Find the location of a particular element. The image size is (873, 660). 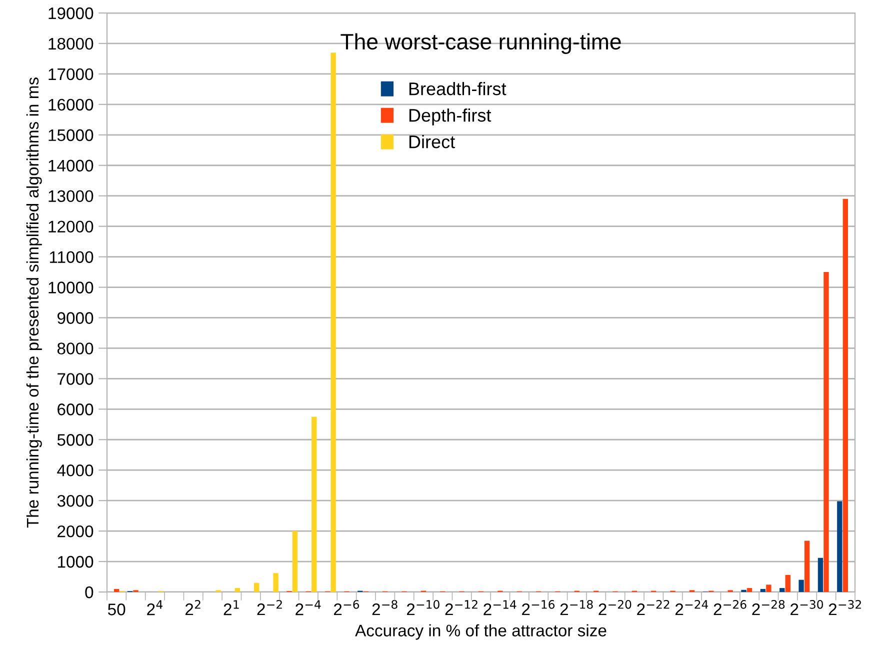

y-tick-label: 0 is located at coordinates (89, 592).